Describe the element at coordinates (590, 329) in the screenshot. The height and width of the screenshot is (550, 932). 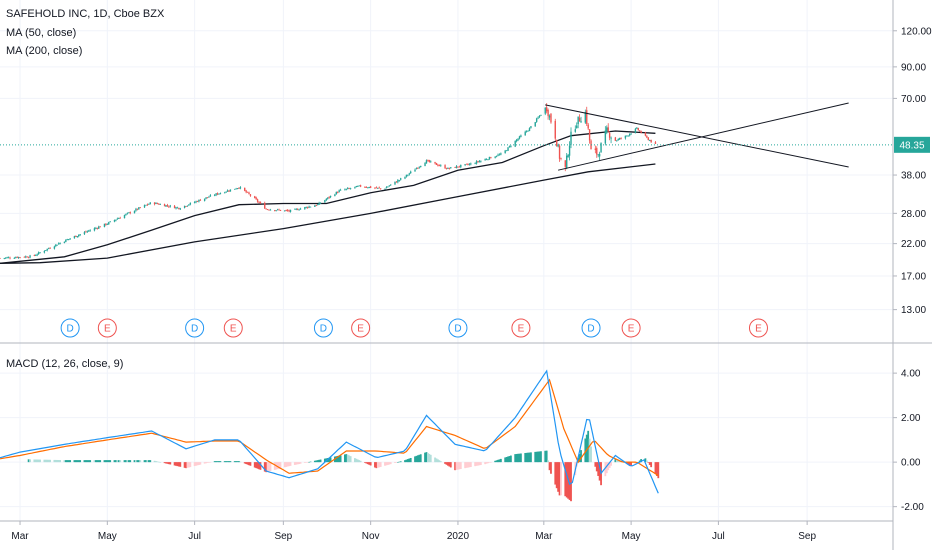
I see `event-badge-label: D` at that location.